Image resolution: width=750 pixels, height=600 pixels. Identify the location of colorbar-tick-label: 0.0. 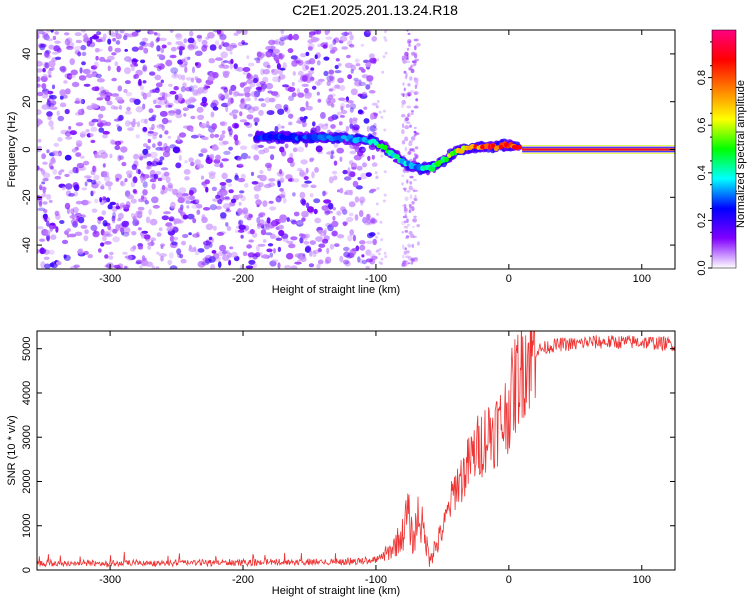
(702, 267).